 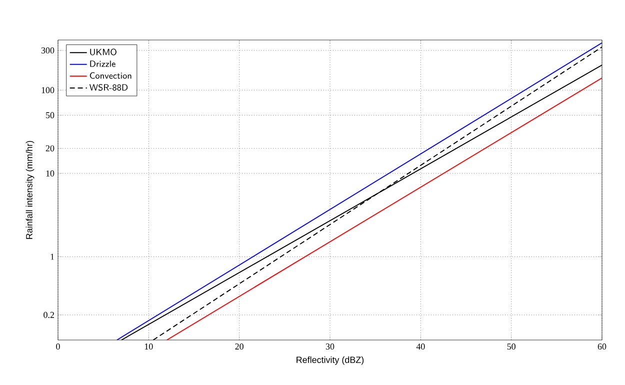 What do you see at coordinates (108, 87) in the screenshot?
I see `legend-label: WSR-88D` at bounding box center [108, 87].